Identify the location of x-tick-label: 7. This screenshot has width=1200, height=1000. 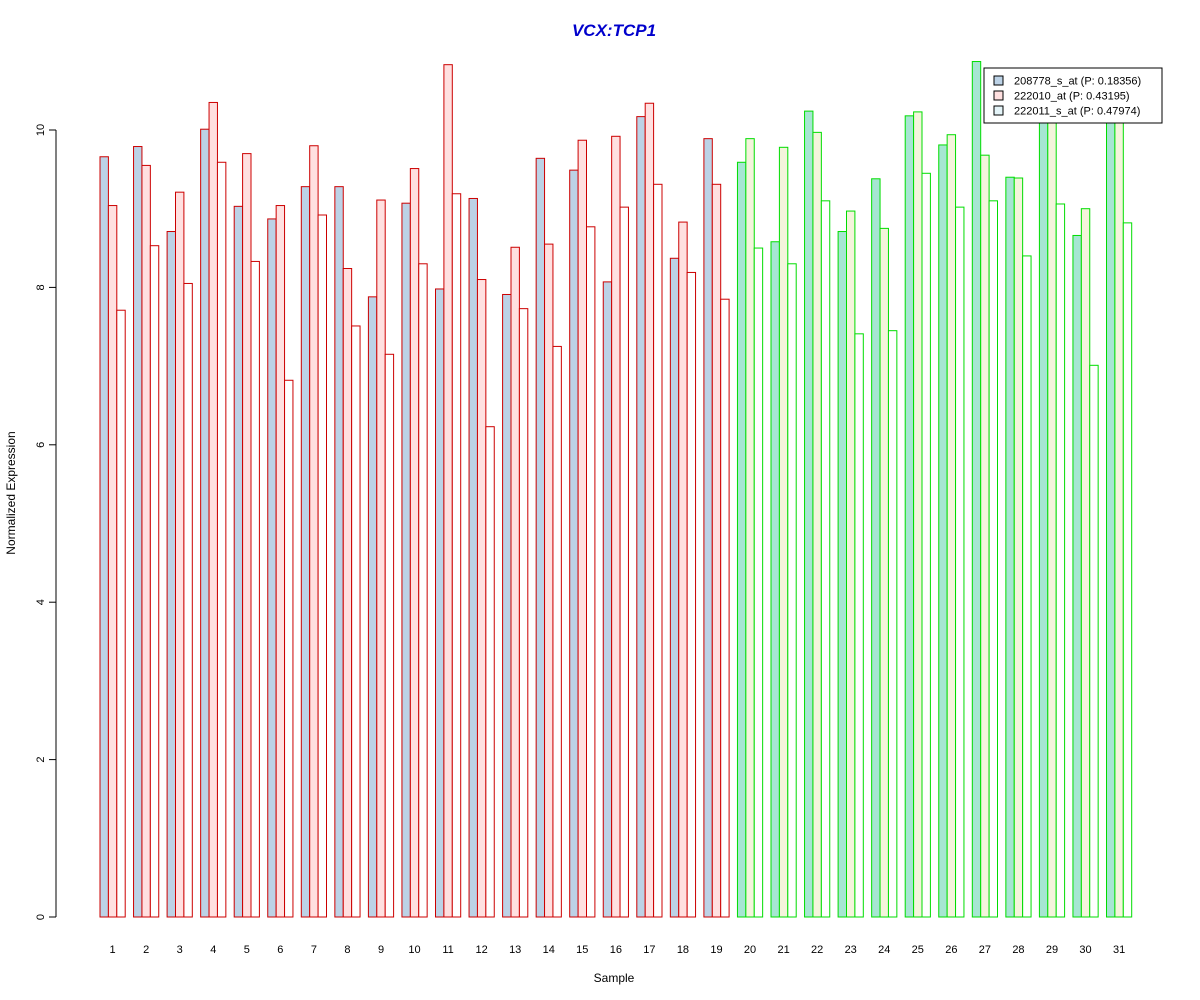
(314, 950).